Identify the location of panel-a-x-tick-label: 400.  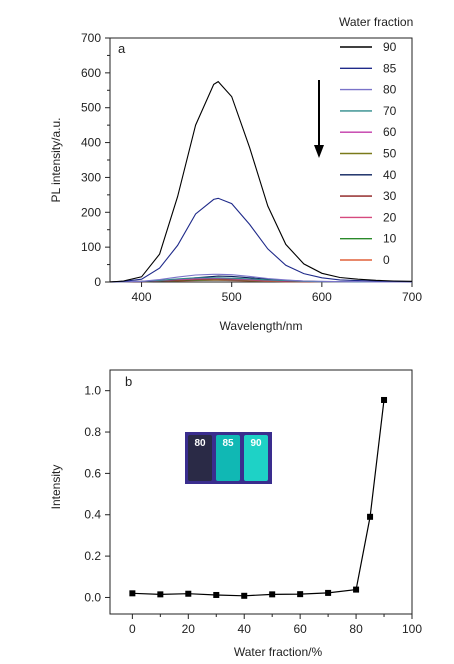
(142, 297).